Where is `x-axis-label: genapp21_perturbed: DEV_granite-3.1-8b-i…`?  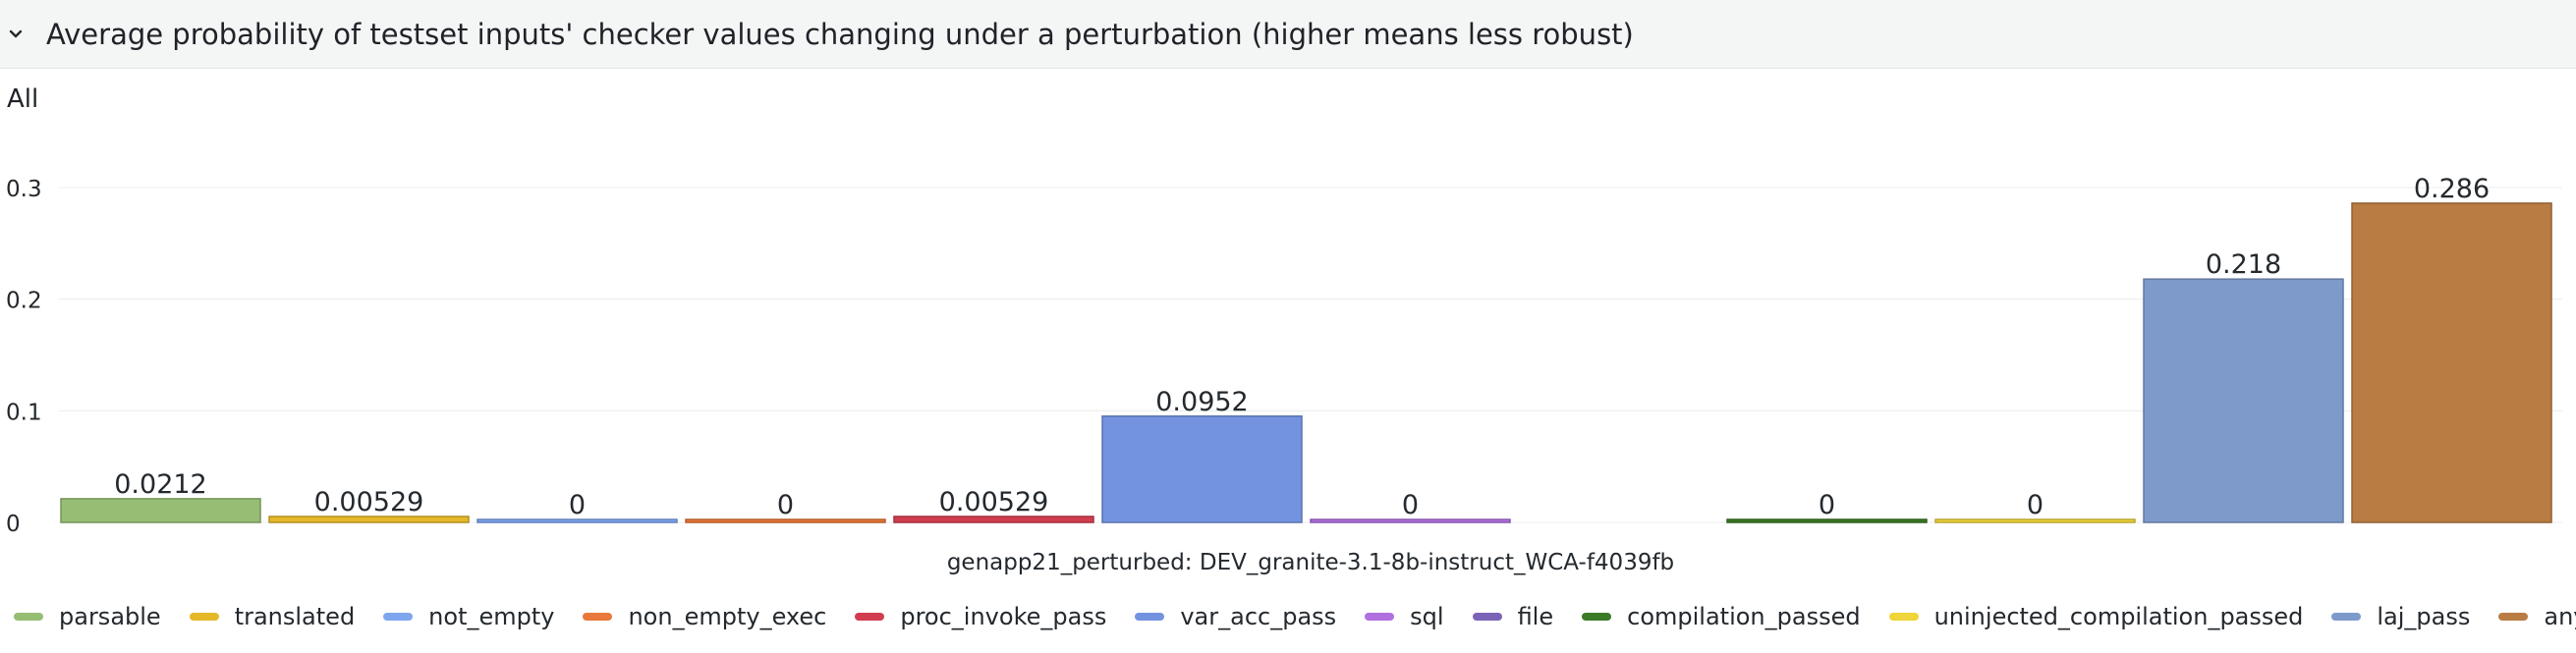
x-axis-label: genapp21_perturbed: DEV_granite-3.1-8b-i… is located at coordinates (1310, 563).